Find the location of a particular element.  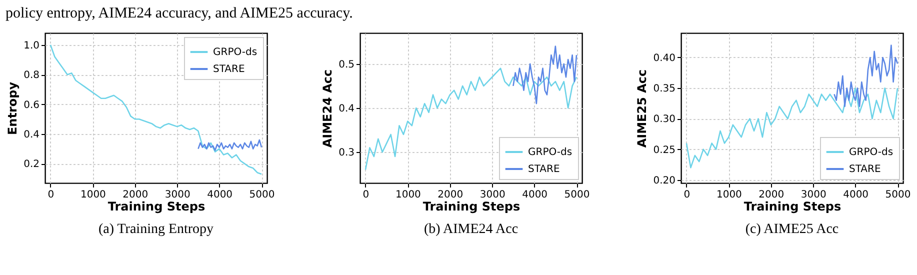

y-axis-title: Entropy is located at coordinates (13, 109).